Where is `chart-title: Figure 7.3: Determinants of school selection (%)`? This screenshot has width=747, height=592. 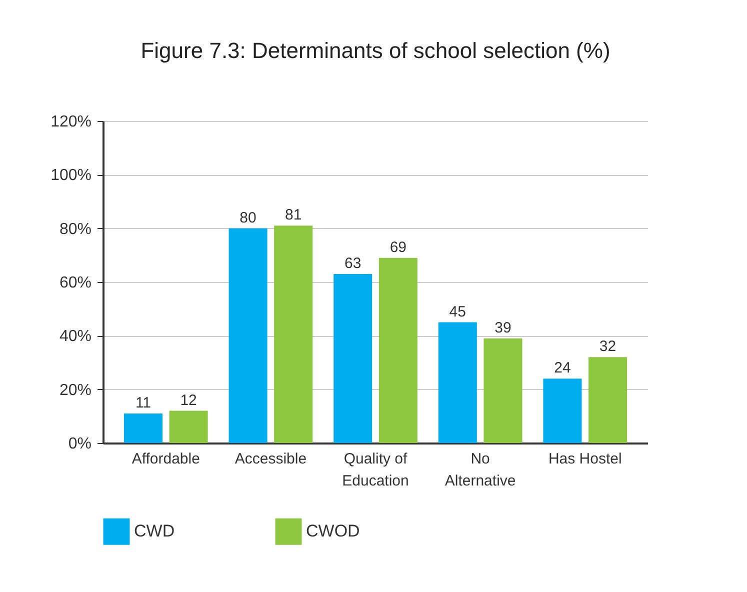 chart-title: Figure 7.3: Determinants of school selection (%) is located at coordinates (375, 50).